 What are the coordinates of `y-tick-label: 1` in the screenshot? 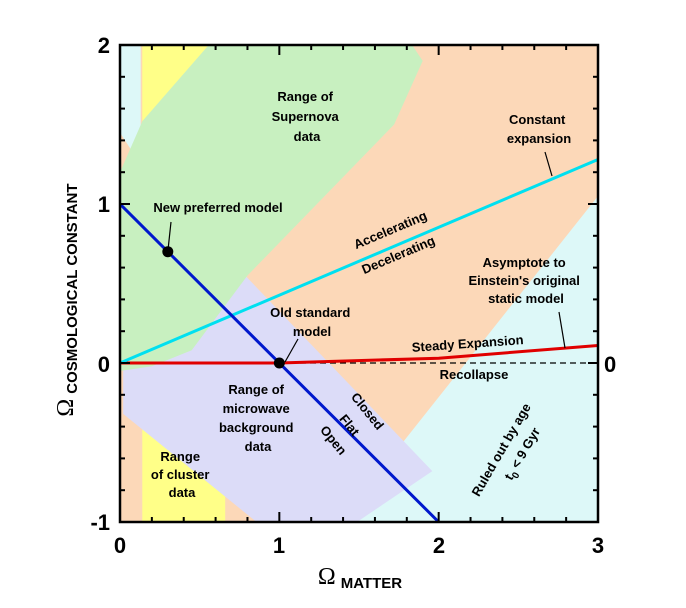 It's located at (104, 204).